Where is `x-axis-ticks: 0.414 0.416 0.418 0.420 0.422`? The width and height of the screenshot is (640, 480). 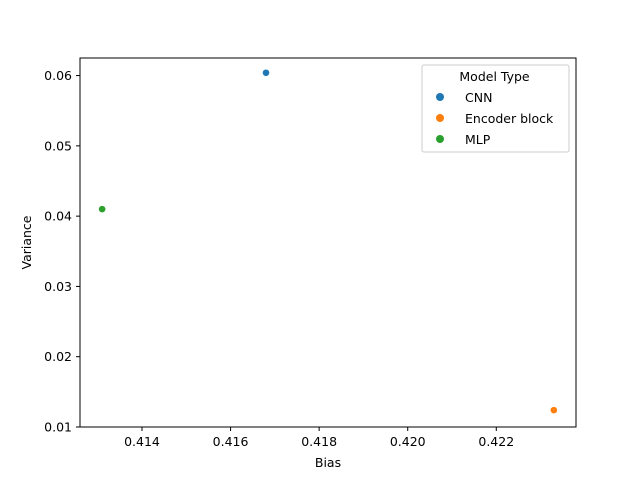
x-axis-ticks: 0.414 0.416 0.418 0.420 0.422 is located at coordinates (319, 438).